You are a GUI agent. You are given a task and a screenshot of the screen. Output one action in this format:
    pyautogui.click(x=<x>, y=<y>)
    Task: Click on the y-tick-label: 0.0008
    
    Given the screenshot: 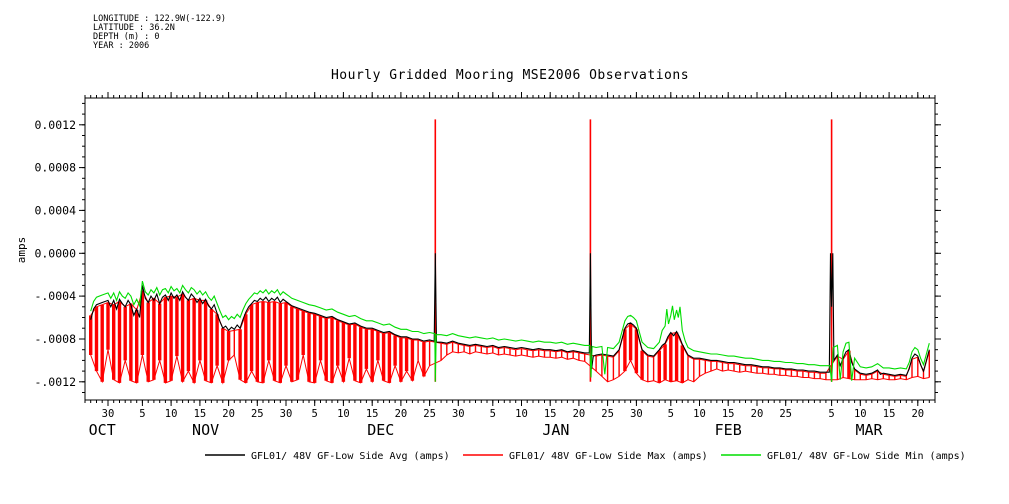 What is the action you would take?
    pyautogui.click(x=55, y=168)
    